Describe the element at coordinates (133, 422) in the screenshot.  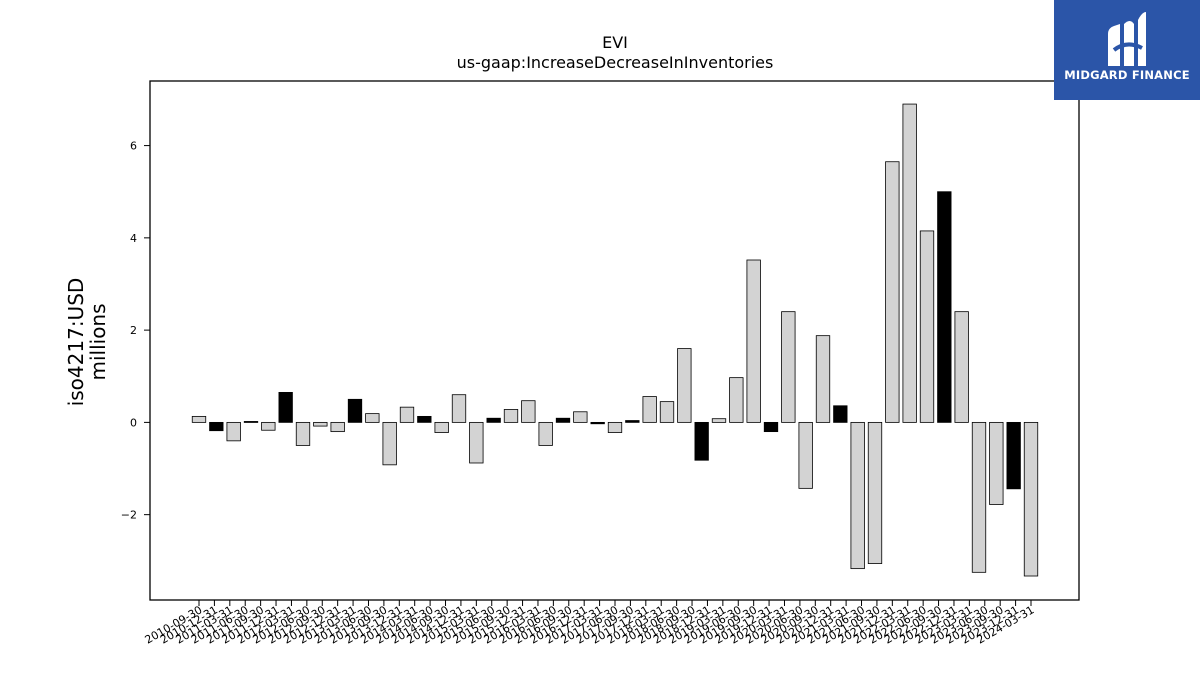
I see `y-tick-label: 0` at that location.